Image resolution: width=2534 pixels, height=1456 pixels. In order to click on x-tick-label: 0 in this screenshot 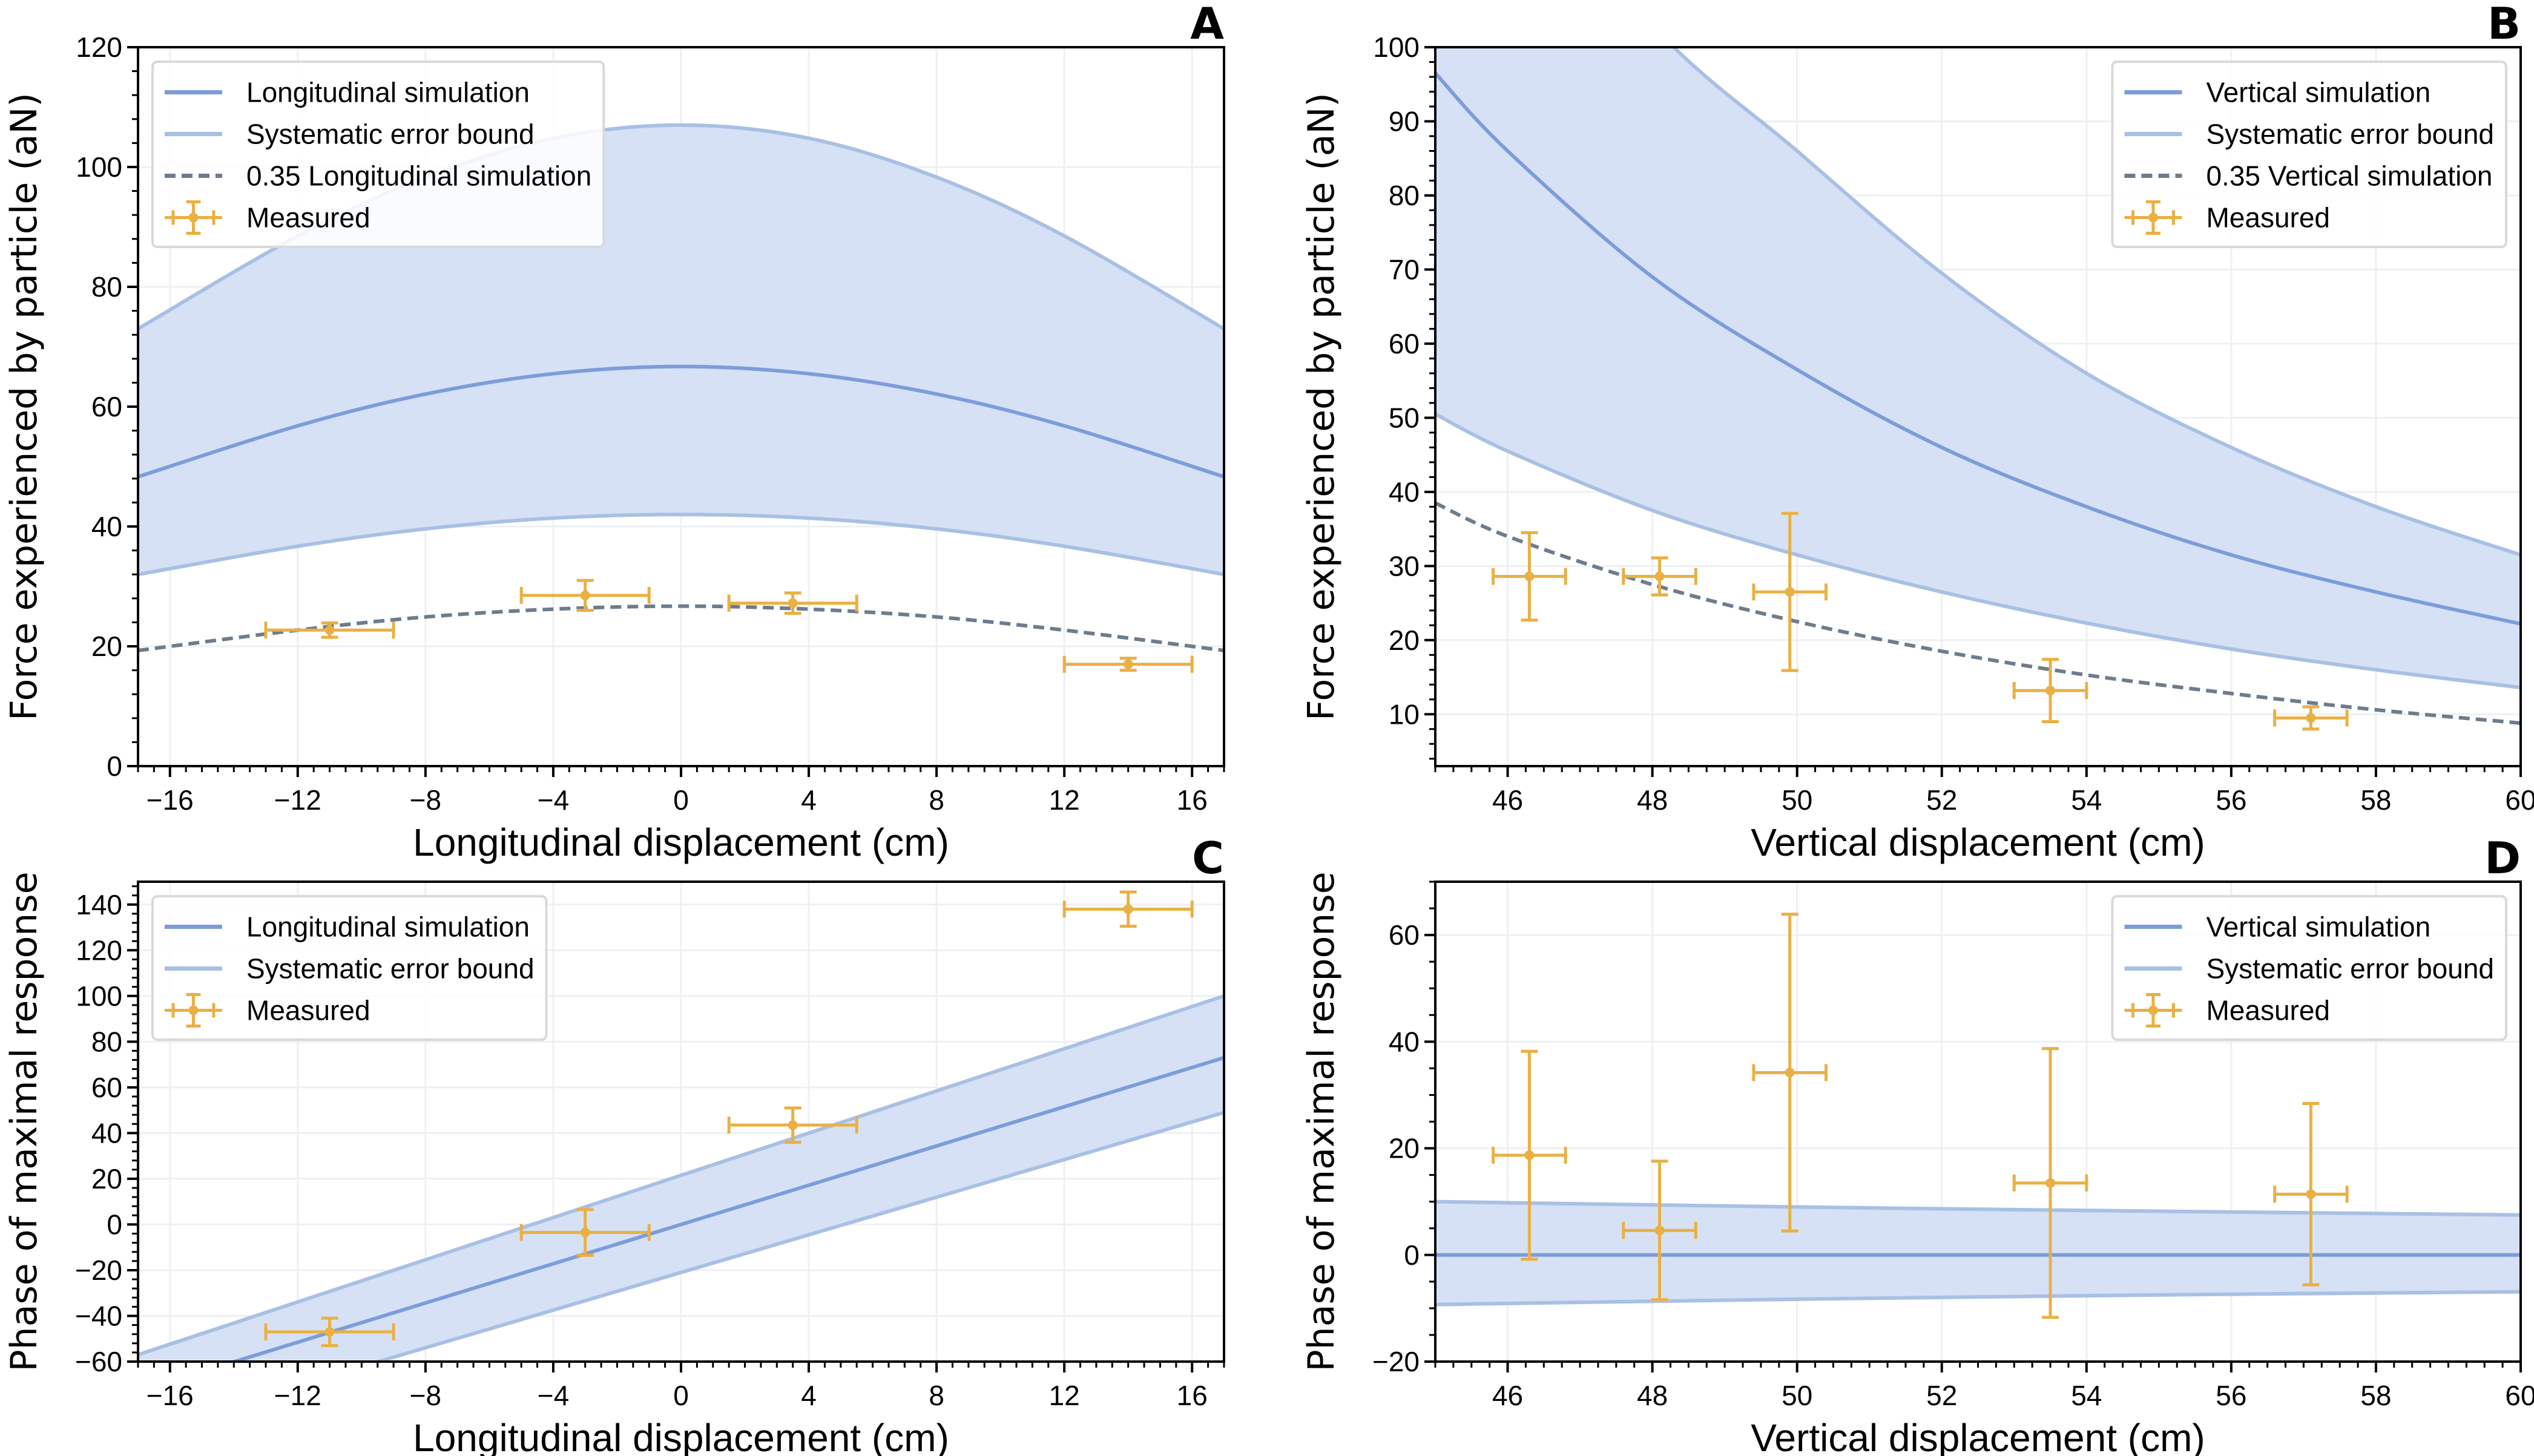, I will do `click(681, 1395)`.